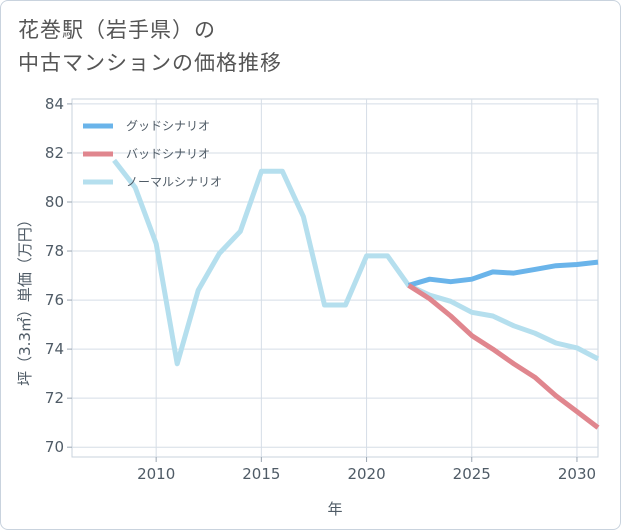  Describe the element at coordinates (25, 299) in the screenshot. I see `y-axis-label: 坪（3.3㎡）単価（万円）` at that location.